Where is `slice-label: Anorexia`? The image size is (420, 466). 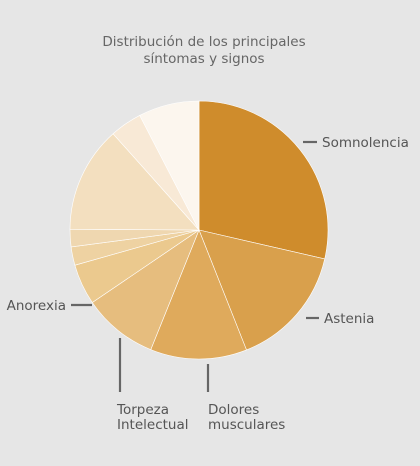
slice-label: Anorexia is located at coordinates (36, 306).